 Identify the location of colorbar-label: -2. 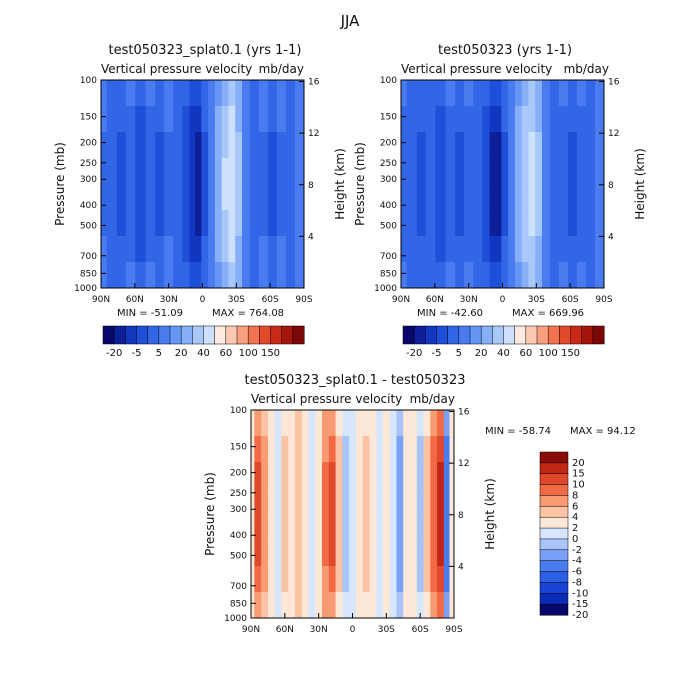
(577, 550).